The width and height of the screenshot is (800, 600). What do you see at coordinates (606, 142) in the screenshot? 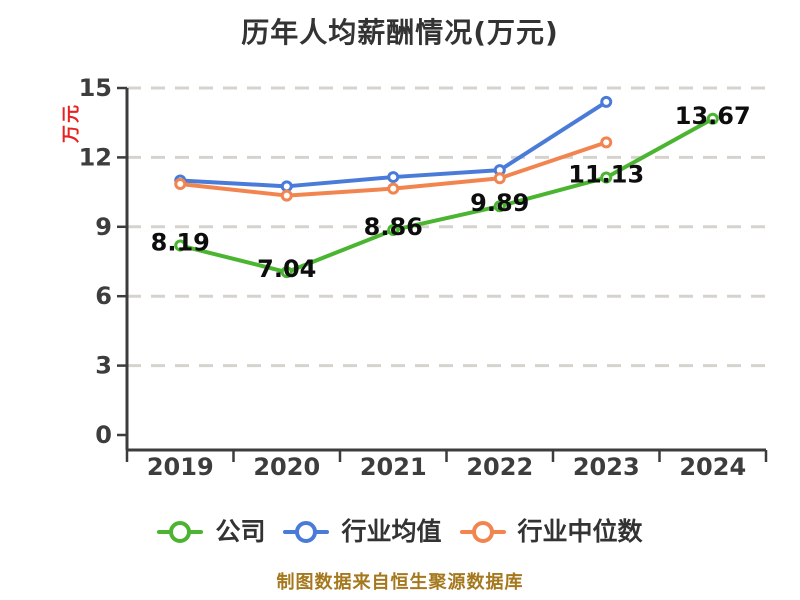
I see `point-industry-median-2023` at bounding box center [606, 142].